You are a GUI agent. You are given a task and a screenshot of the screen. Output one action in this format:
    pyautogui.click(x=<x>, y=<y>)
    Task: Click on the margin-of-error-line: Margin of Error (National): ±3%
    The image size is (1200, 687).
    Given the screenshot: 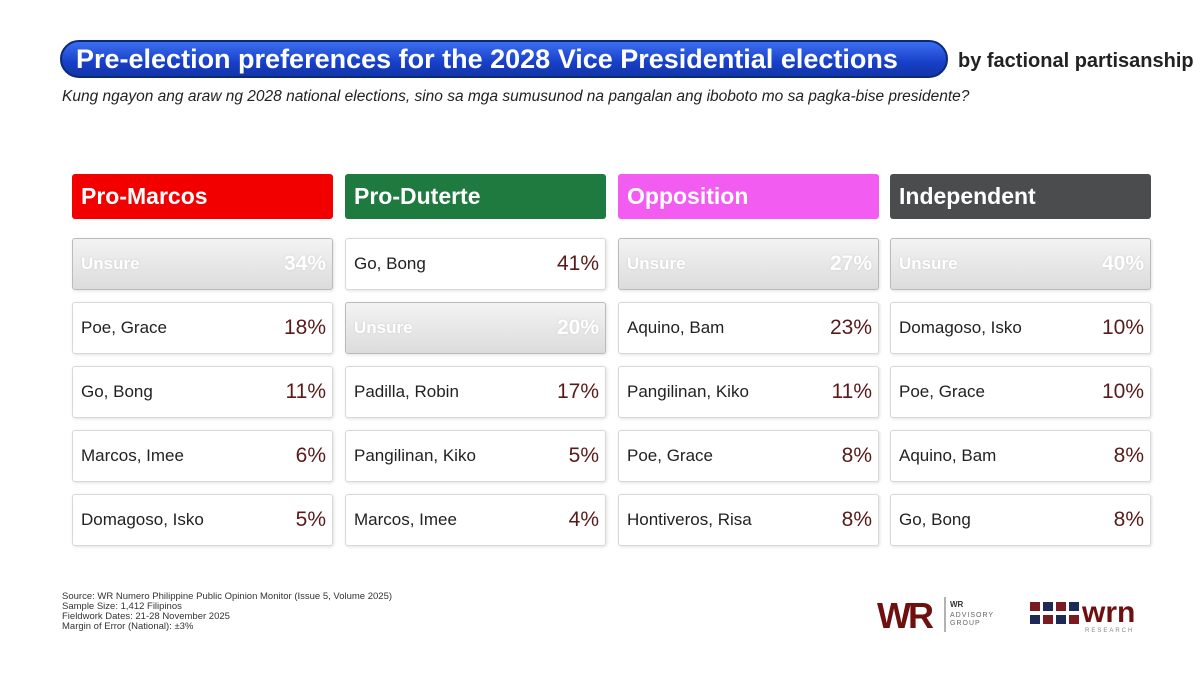 What is the action you would take?
    pyautogui.click(x=128, y=626)
    